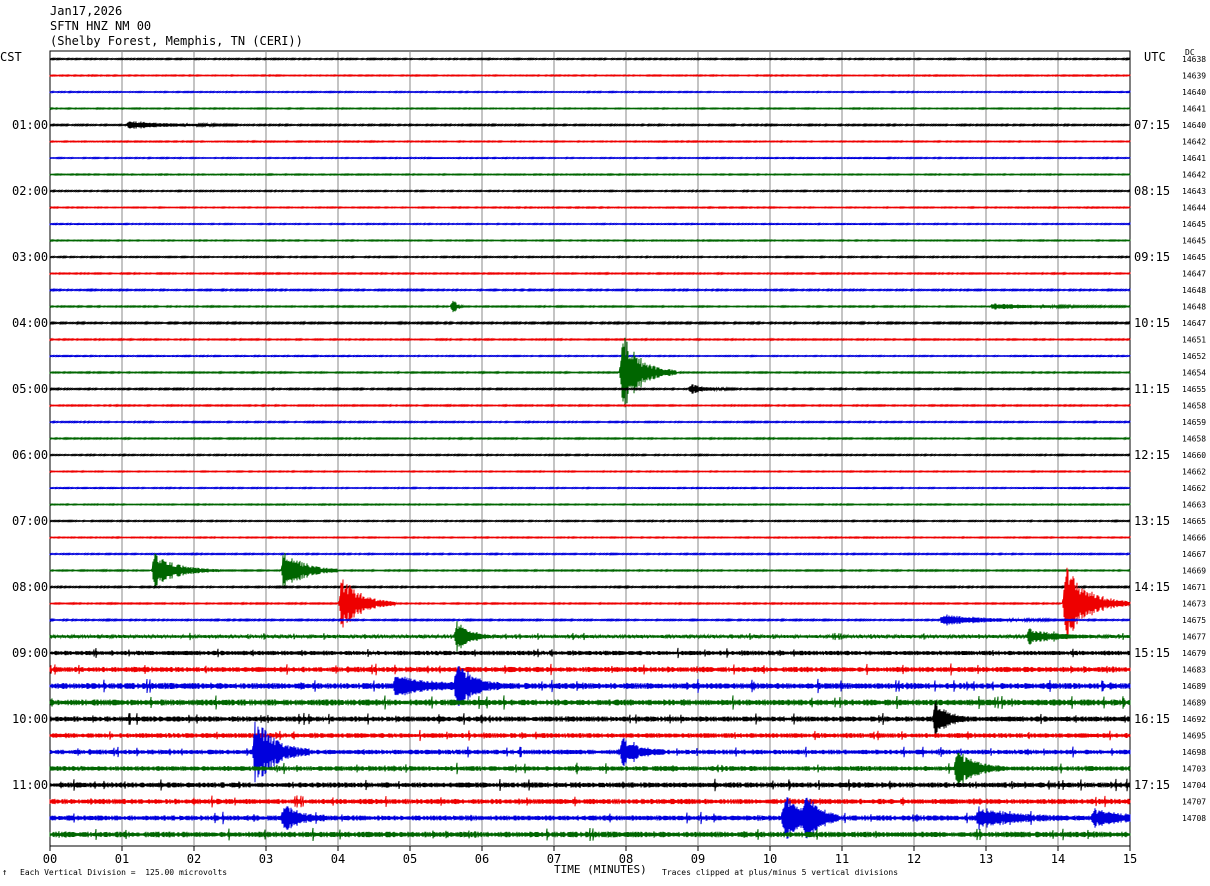 The height and width of the screenshot is (886, 1210). What do you see at coordinates (1194, 703) in the screenshot?
I see `dc-value: 14689` at bounding box center [1194, 703].